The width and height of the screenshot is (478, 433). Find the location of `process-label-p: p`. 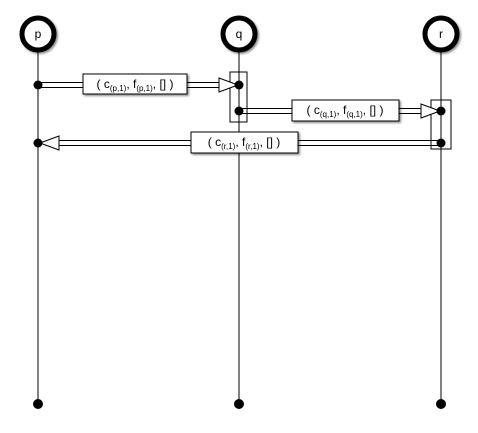

process-label-p: p is located at coordinates (38, 34).